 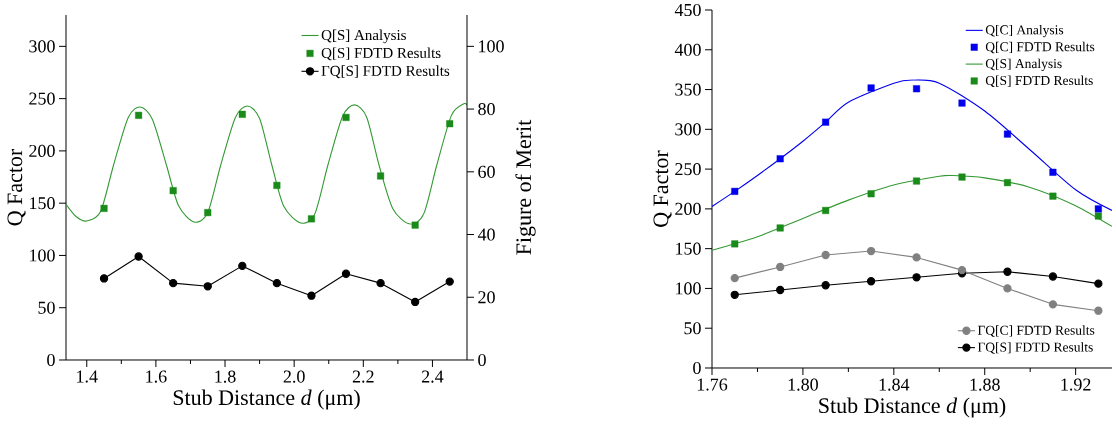 What do you see at coordinates (486, 297) in the screenshot?
I see `y2-tick-label: 20` at bounding box center [486, 297].